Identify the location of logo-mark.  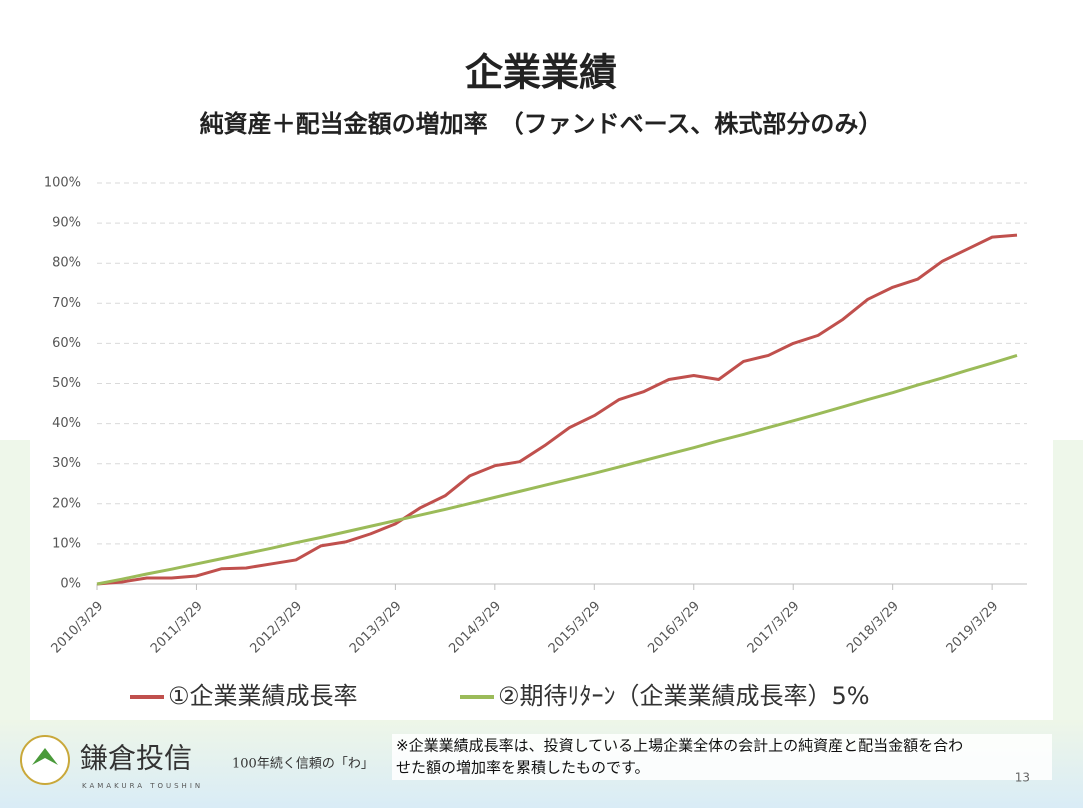
(45, 760).